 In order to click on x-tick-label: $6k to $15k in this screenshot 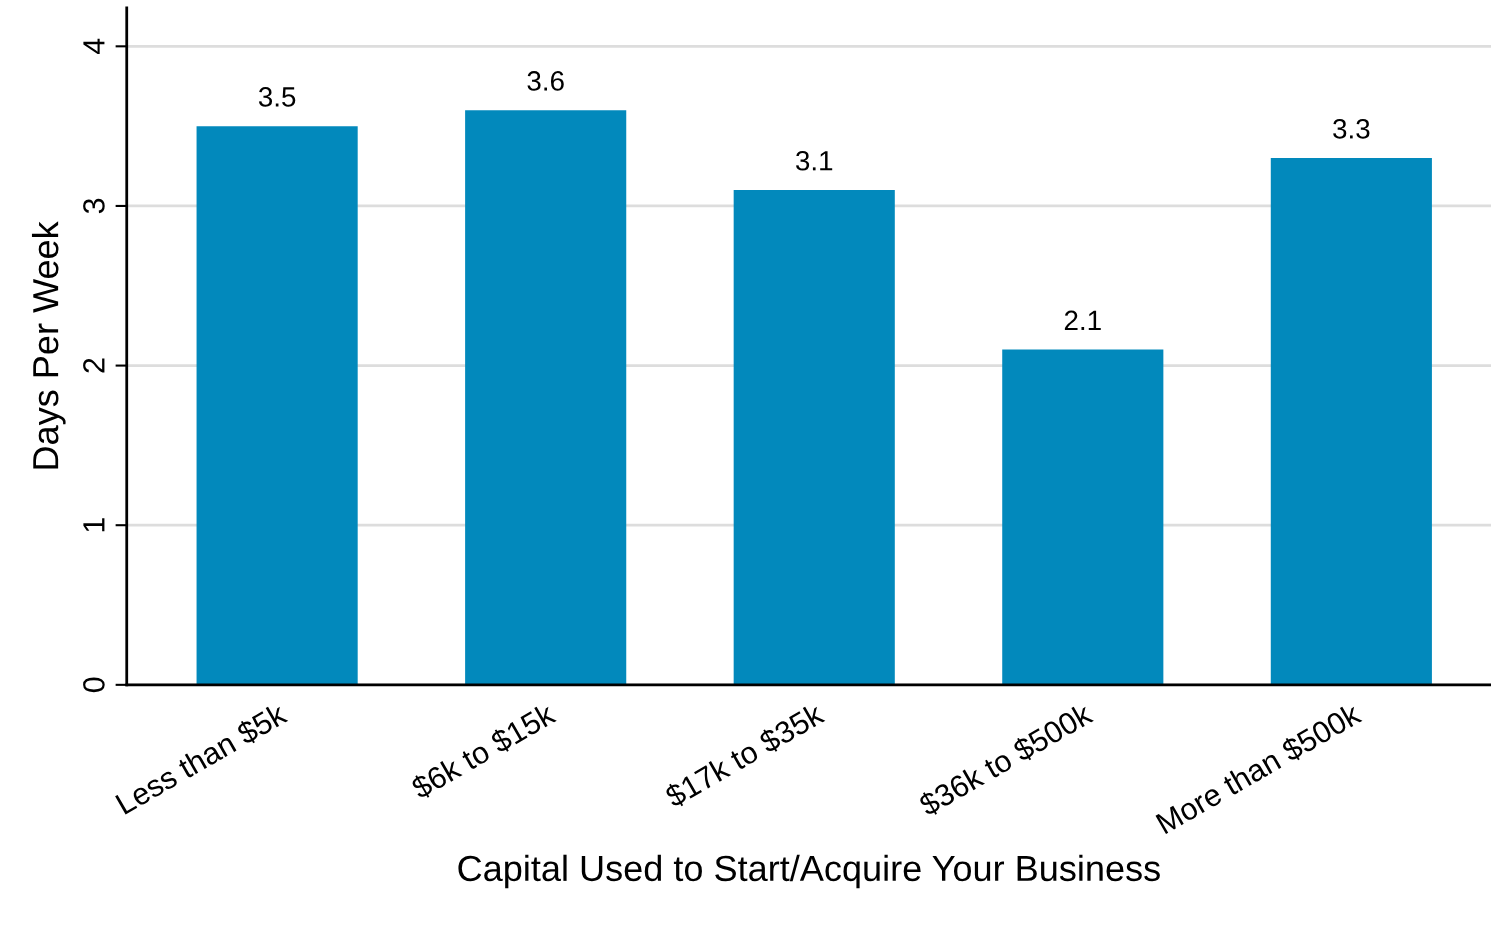, I will do `click(483, 751)`.